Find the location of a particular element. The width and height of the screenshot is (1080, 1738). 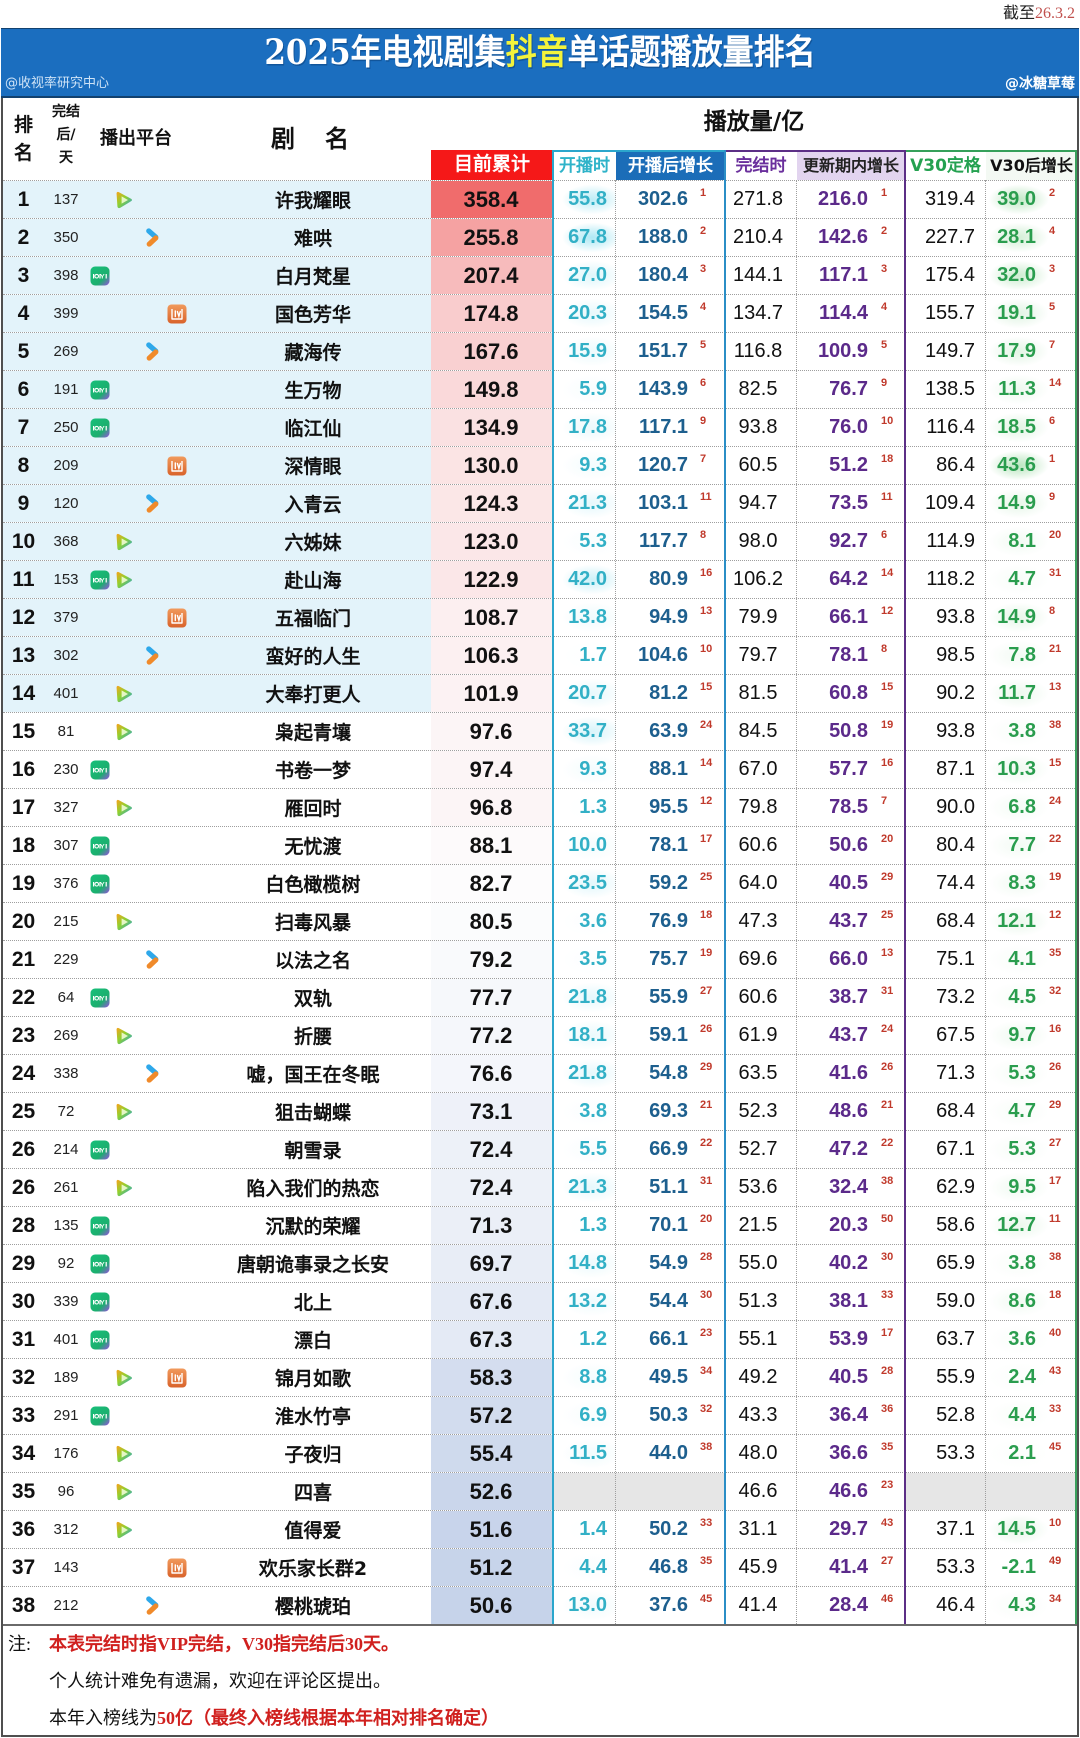

run-growth-rank: 28 is located at coordinates (887, 1371).